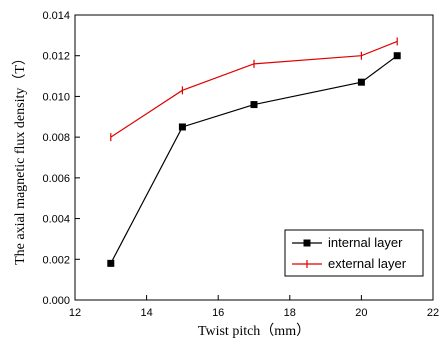 This screenshot has width=441, height=347. Describe the element at coordinates (20, 158) in the screenshot. I see `y-axis-title: The axial magnetic flux density（T）` at that location.